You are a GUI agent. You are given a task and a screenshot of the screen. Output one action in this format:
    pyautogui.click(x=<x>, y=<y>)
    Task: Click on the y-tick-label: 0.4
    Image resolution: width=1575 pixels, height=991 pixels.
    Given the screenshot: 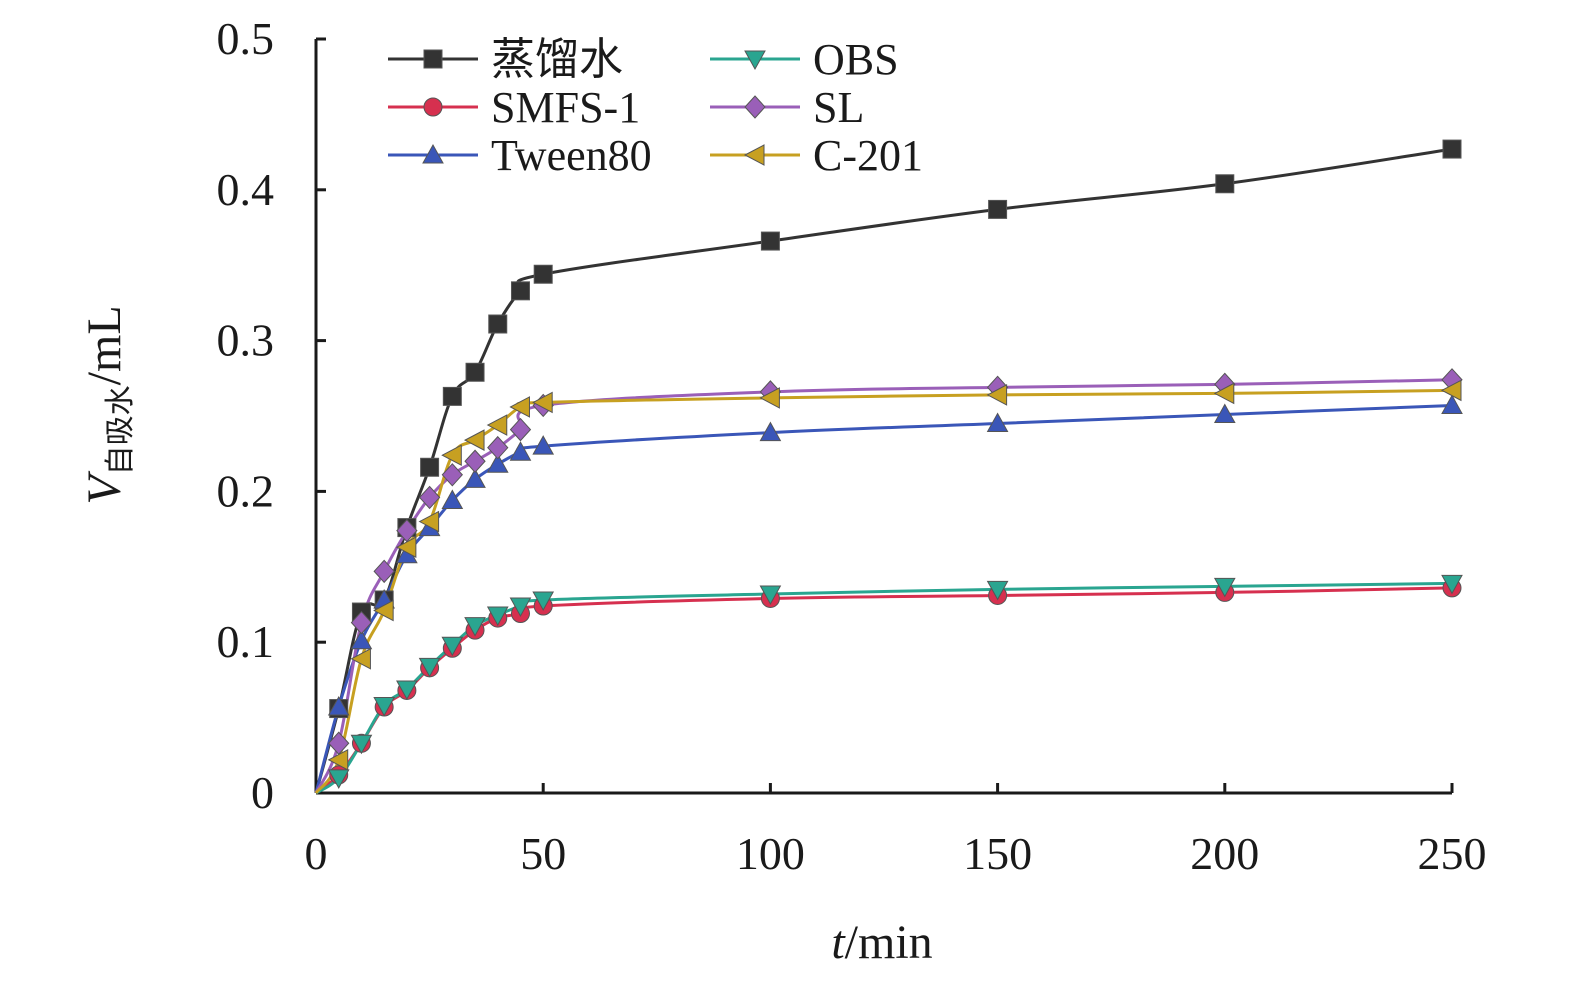 What is the action you would take?
    pyautogui.click(x=246, y=189)
    